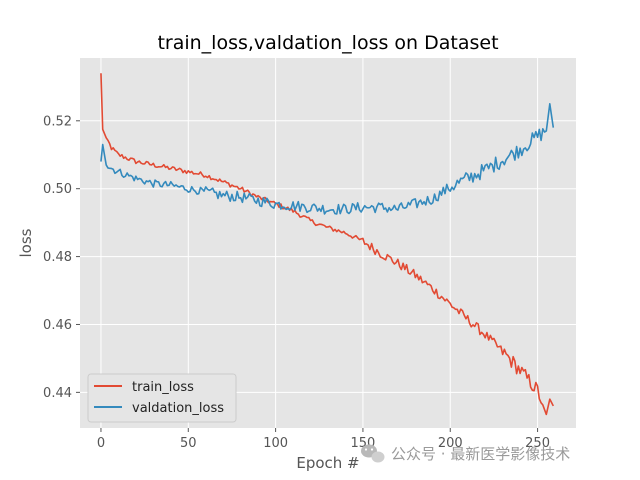  I want to click on x-tick-label: 0, so click(101, 443).